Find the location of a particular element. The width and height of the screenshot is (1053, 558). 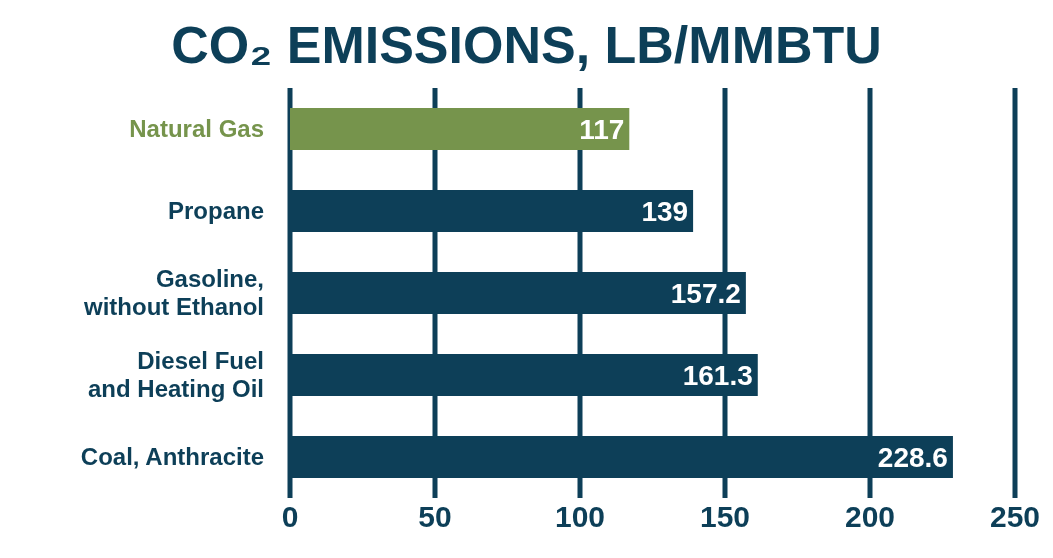

x-tick-label: 250 is located at coordinates (1015, 517).